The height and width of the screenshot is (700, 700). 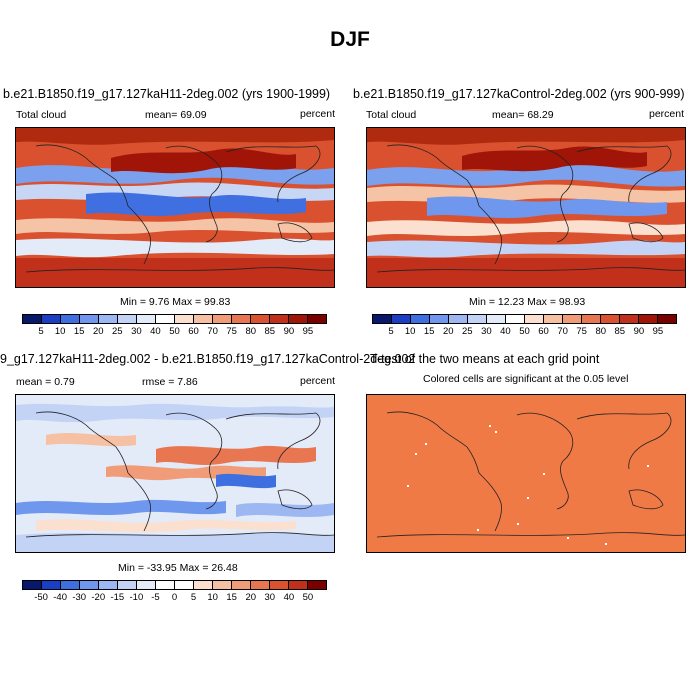 What do you see at coordinates (155, 331) in the screenshot?
I see `panel1-colorbar-tick-label: 40` at bounding box center [155, 331].